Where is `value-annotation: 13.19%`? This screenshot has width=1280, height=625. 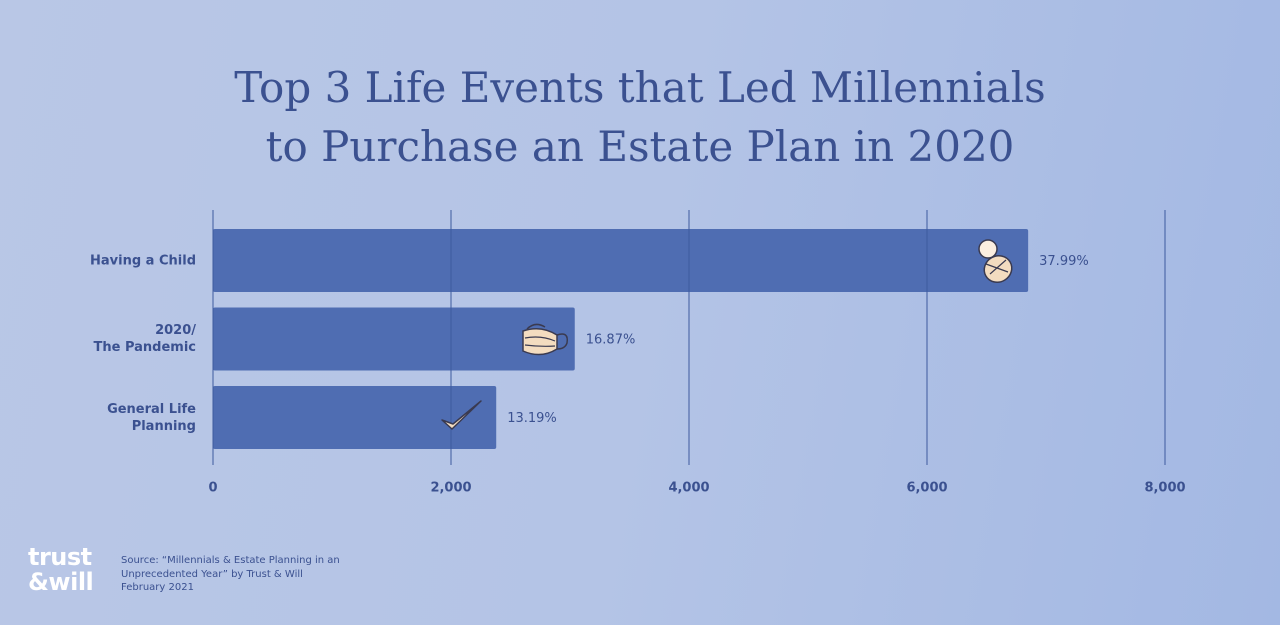 value-annotation: 13.19% is located at coordinates (532, 418).